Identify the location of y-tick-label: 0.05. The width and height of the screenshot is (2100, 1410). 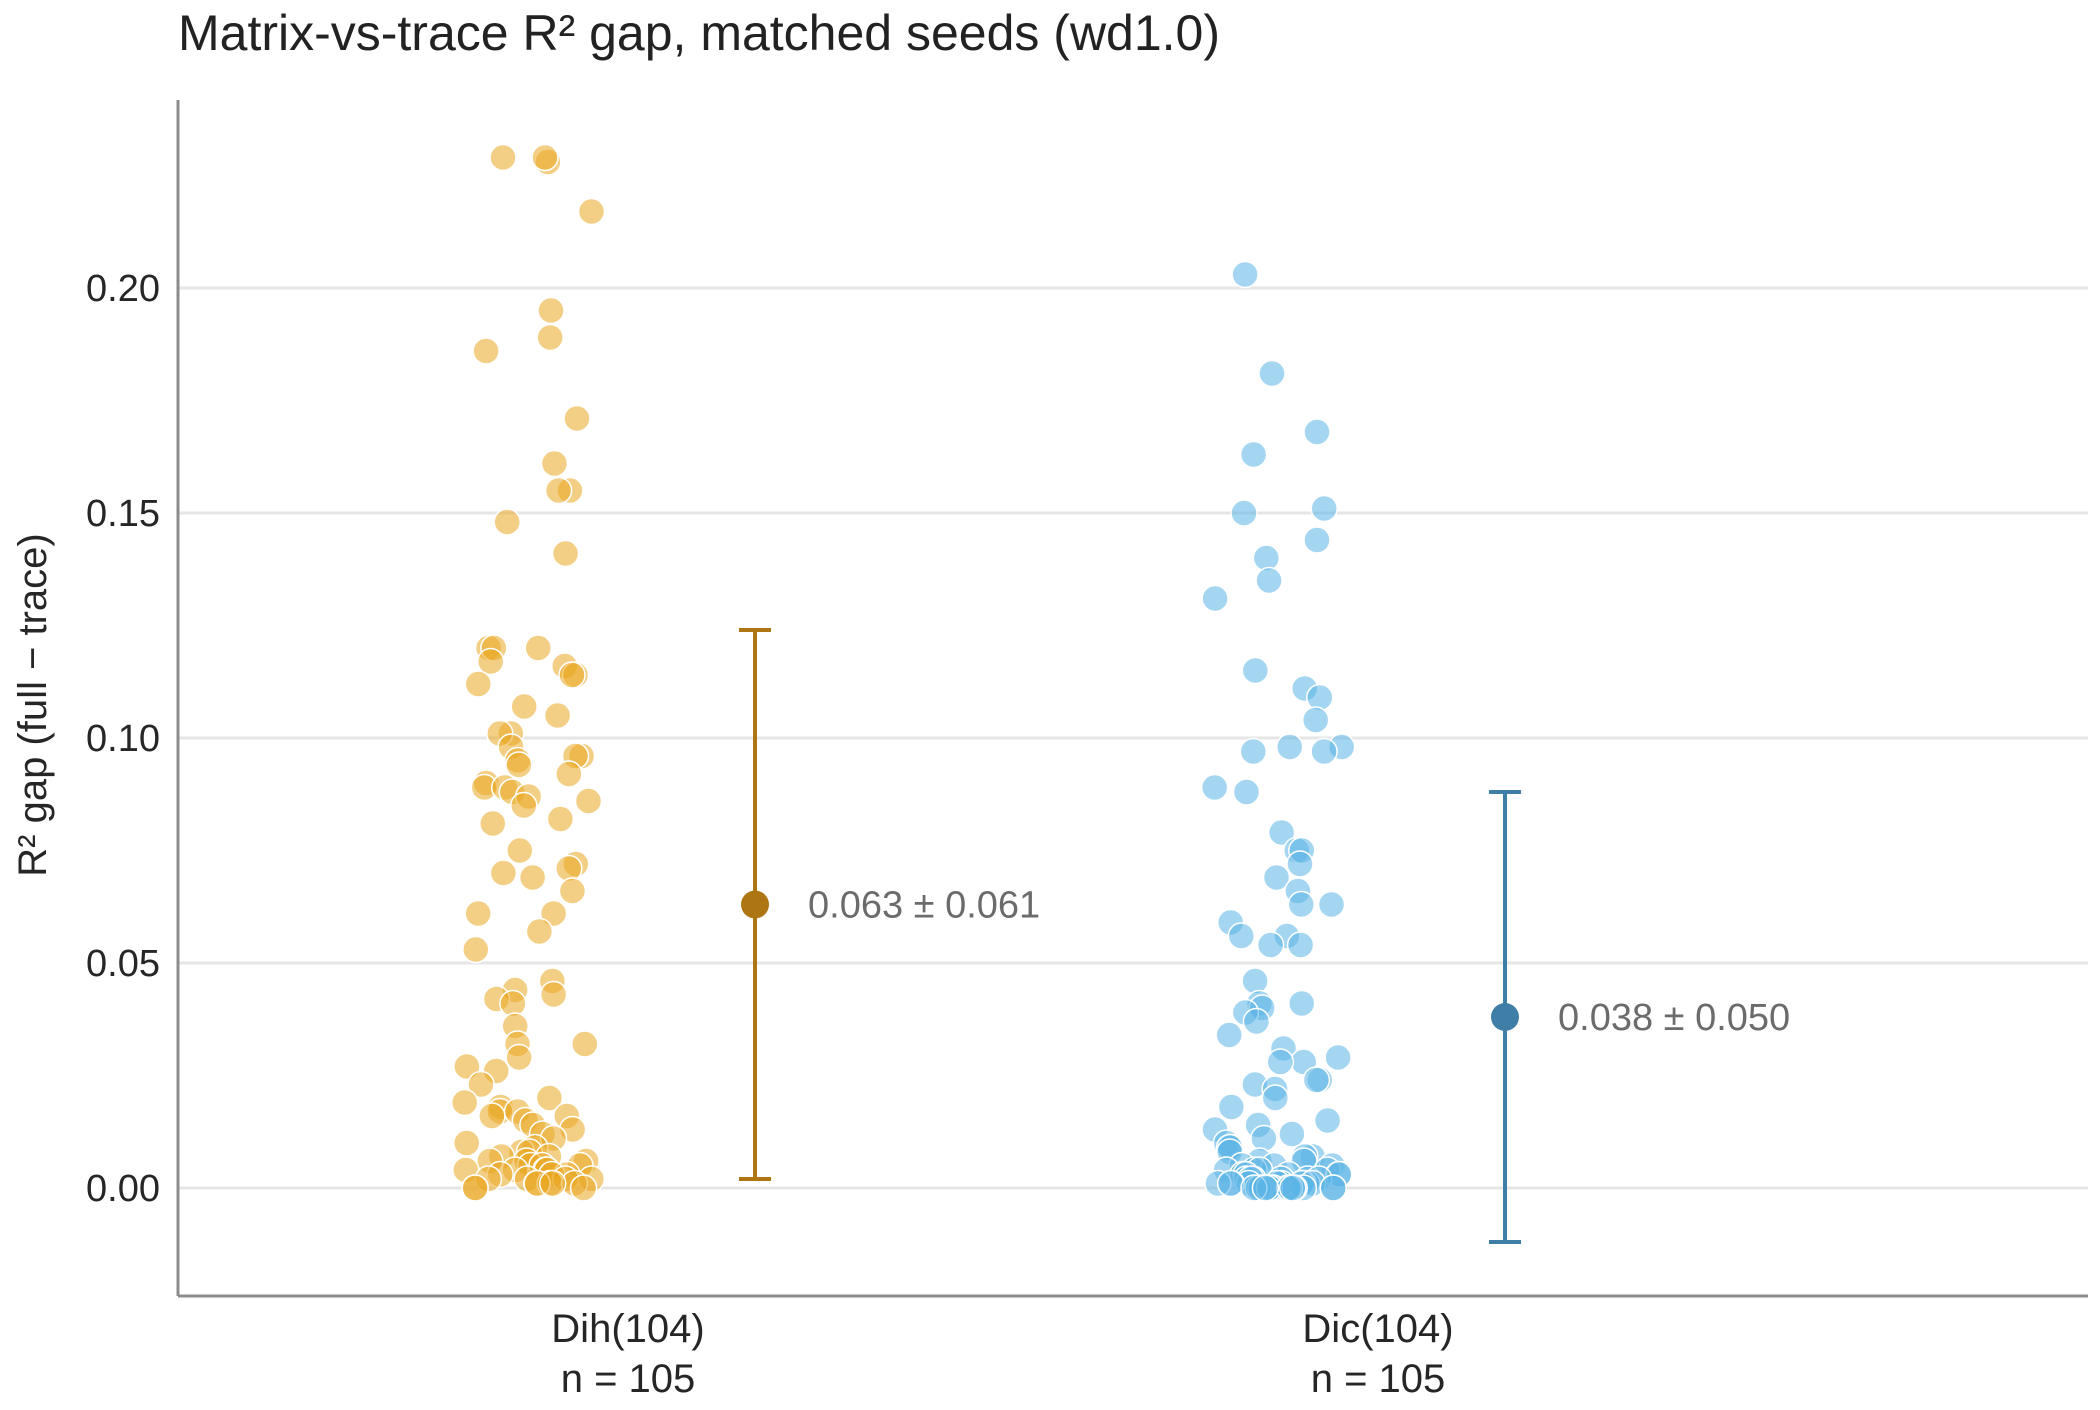
(123, 964).